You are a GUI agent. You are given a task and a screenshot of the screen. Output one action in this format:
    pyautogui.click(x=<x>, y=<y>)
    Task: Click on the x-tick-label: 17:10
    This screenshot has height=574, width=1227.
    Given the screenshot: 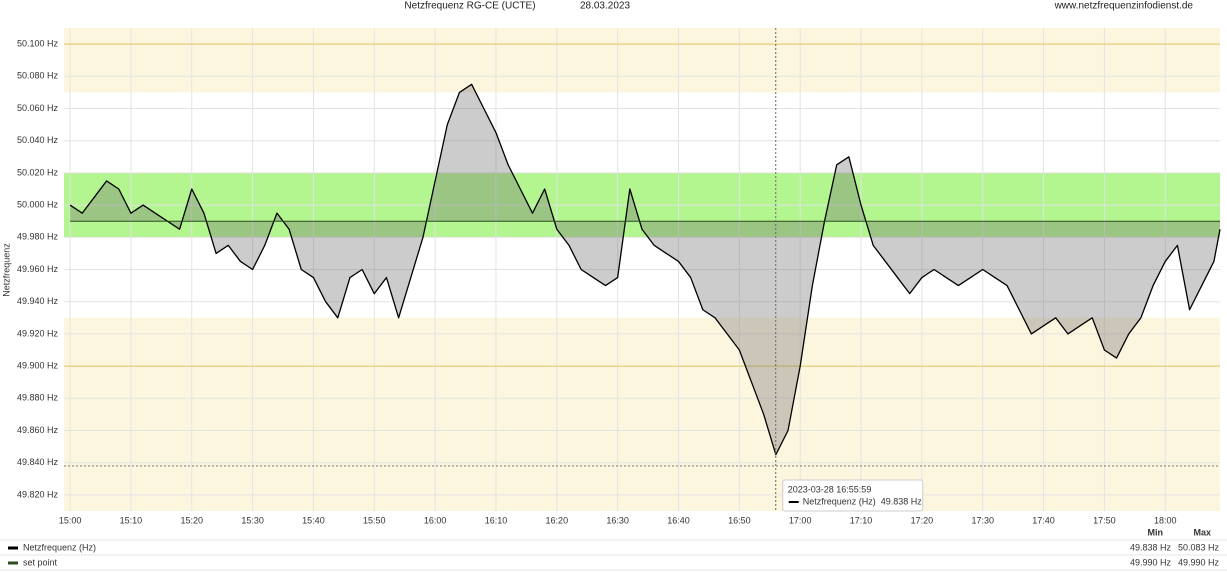 What is the action you would take?
    pyautogui.click(x=861, y=520)
    